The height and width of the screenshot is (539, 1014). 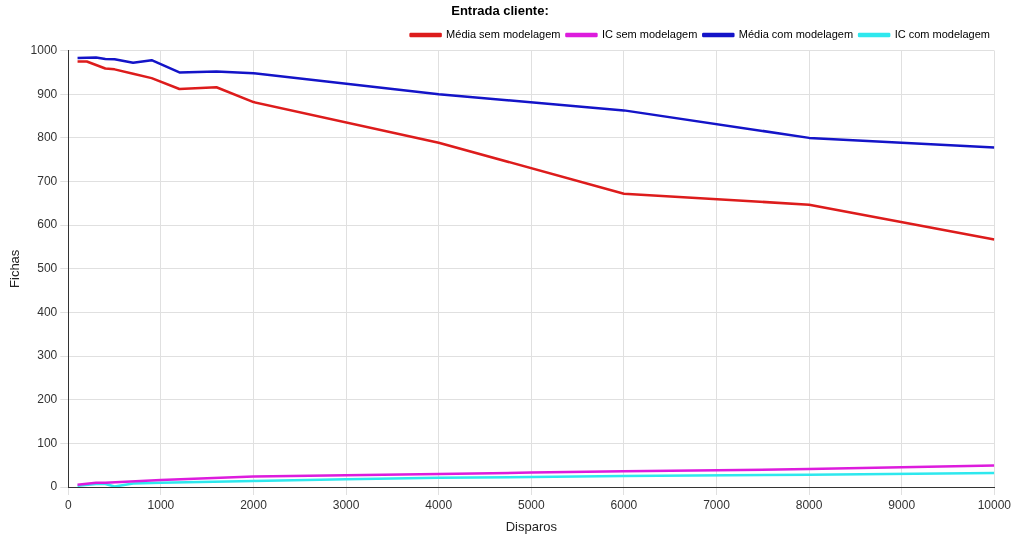 What do you see at coordinates (796, 34) in the screenshot?
I see `legend-label: Média com modelagem` at bounding box center [796, 34].